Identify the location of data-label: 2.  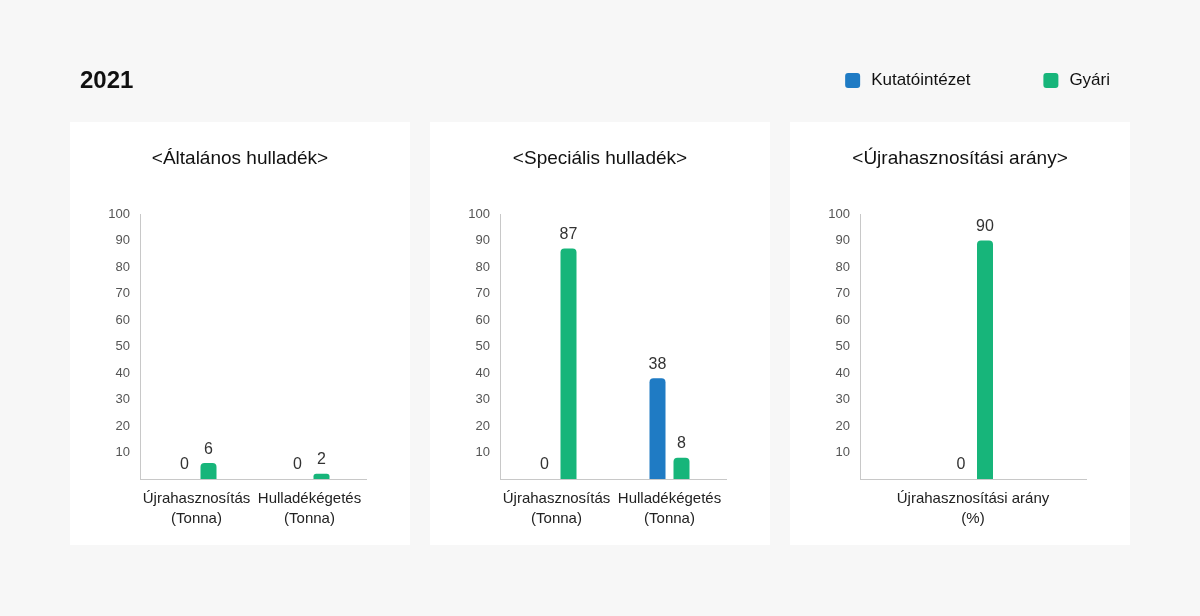
(322, 459).